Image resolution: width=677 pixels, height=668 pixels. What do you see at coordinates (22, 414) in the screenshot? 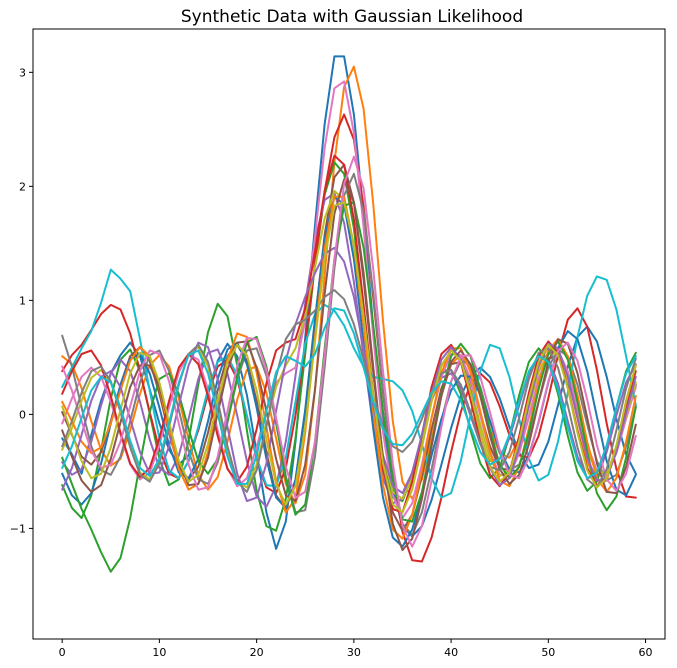
I see `y-tick-label: 0` at bounding box center [22, 414].